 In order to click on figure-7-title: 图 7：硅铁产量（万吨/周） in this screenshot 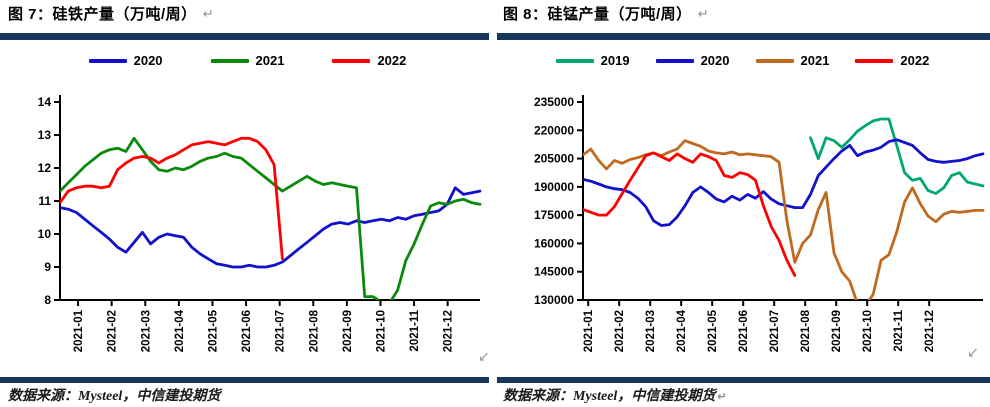, I will do `click(102, 14)`.